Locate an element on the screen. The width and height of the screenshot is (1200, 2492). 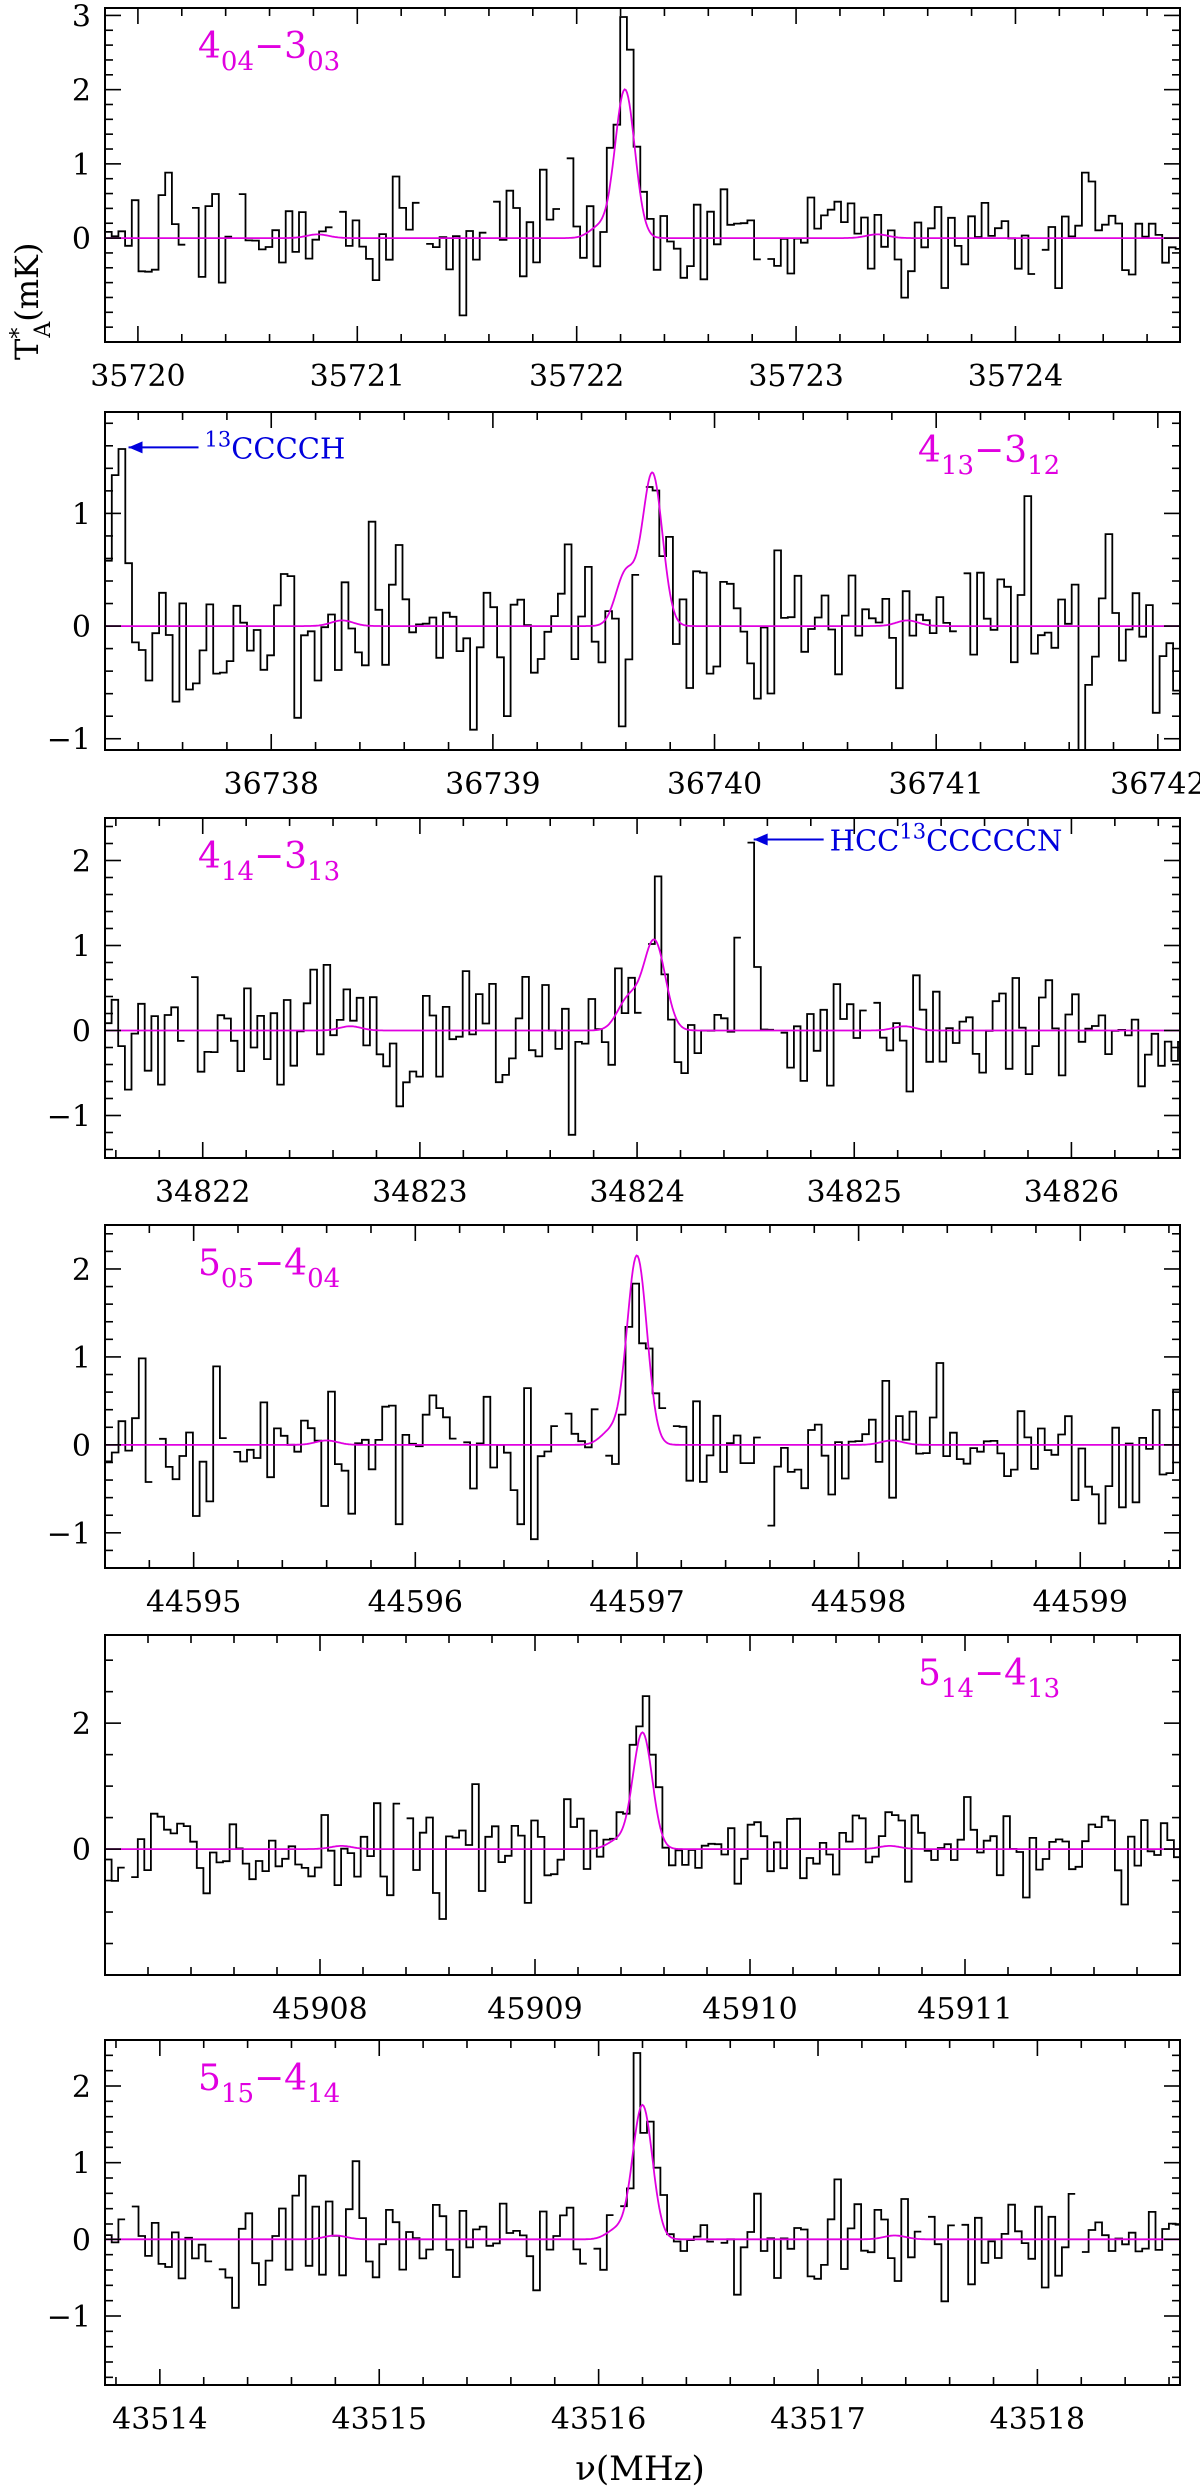
x-tick-label: 36738 is located at coordinates (271, 784).